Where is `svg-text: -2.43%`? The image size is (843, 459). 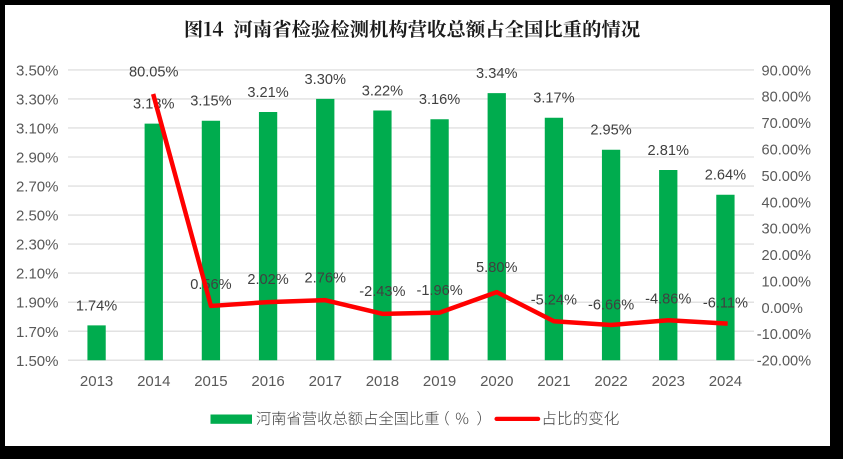
svg-text: -2.43% is located at coordinates (382, 292).